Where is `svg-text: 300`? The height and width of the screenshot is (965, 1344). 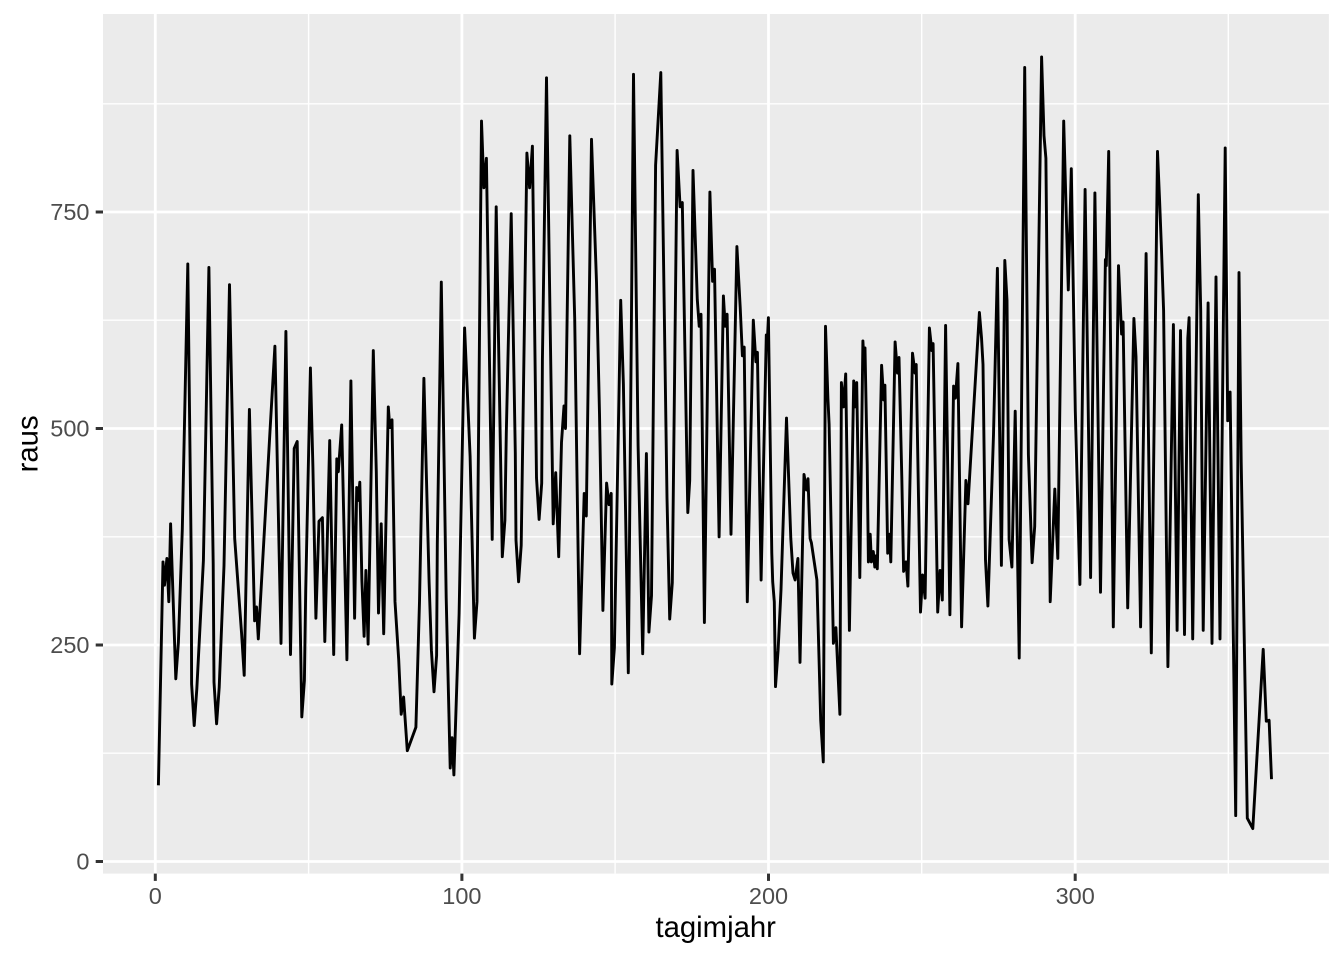
svg-text: 300 is located at coordinates (1075, 896).